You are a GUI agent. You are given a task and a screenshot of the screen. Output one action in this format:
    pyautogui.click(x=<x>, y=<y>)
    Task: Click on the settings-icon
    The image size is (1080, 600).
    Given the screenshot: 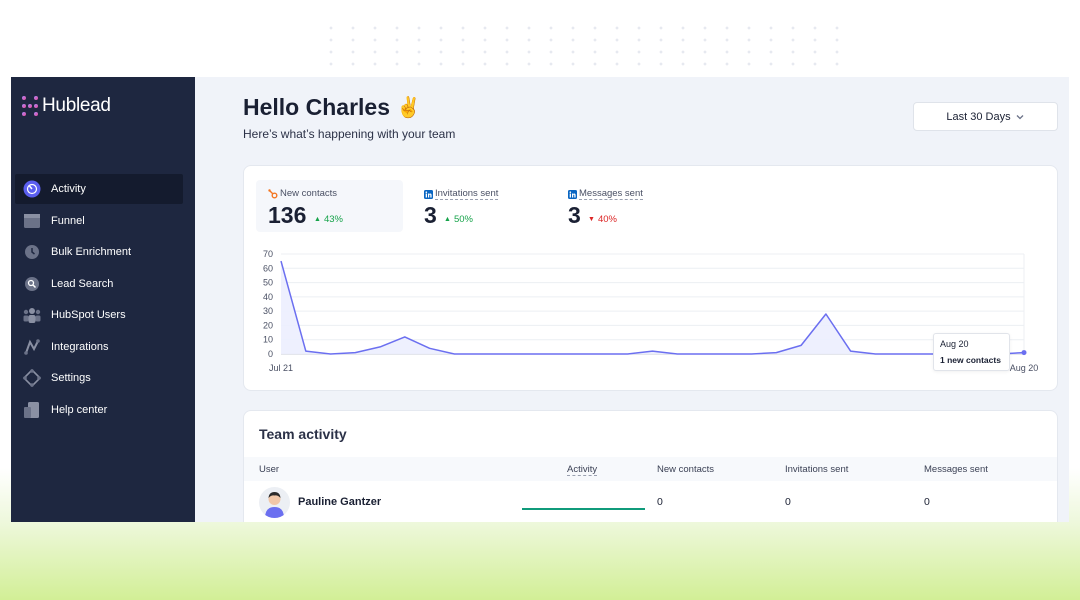 What is the action you would take?
    pyautogui.click(x=32, y=378)
    